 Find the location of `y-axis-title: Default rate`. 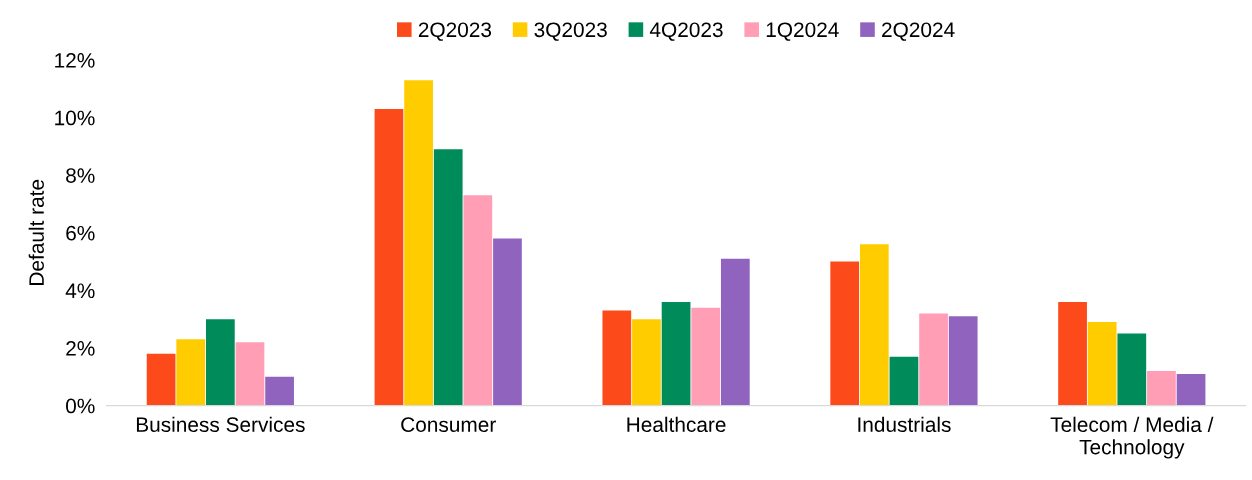

y-axis-title: Default rate is located at coordinates (36, 232).